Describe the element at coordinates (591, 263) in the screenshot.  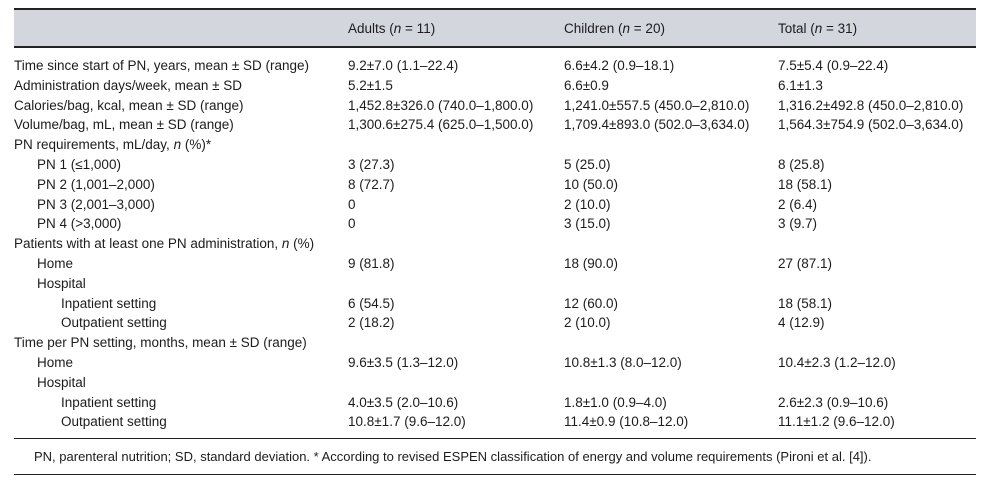
I see `cell-children: 18 (90.0)` at that location.